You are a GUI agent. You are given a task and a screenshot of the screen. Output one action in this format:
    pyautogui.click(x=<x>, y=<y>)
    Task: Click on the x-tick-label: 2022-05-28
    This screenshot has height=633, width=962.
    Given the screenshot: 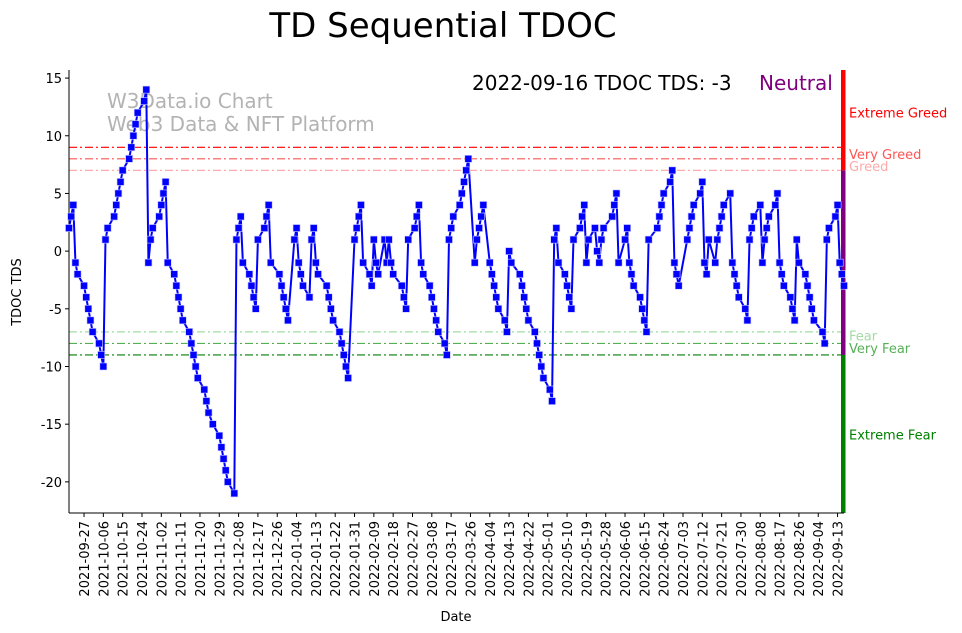 What is the action you would take?
    pyautogui.click(x=607, y=559)
    